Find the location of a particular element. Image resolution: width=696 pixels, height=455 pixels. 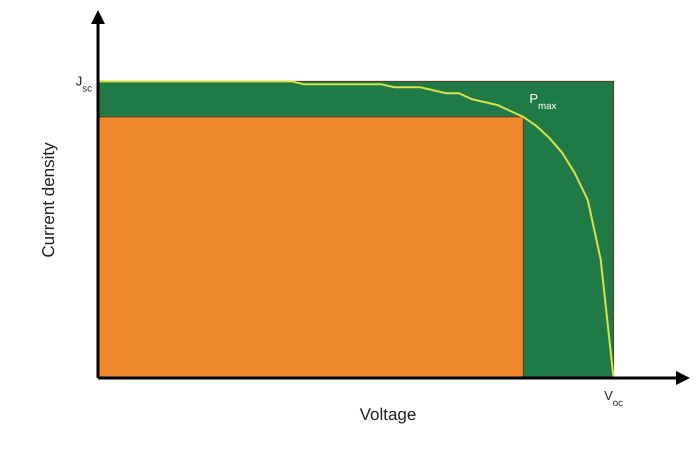

text: J$_{sc}$ is located at coordinates (84, 83).